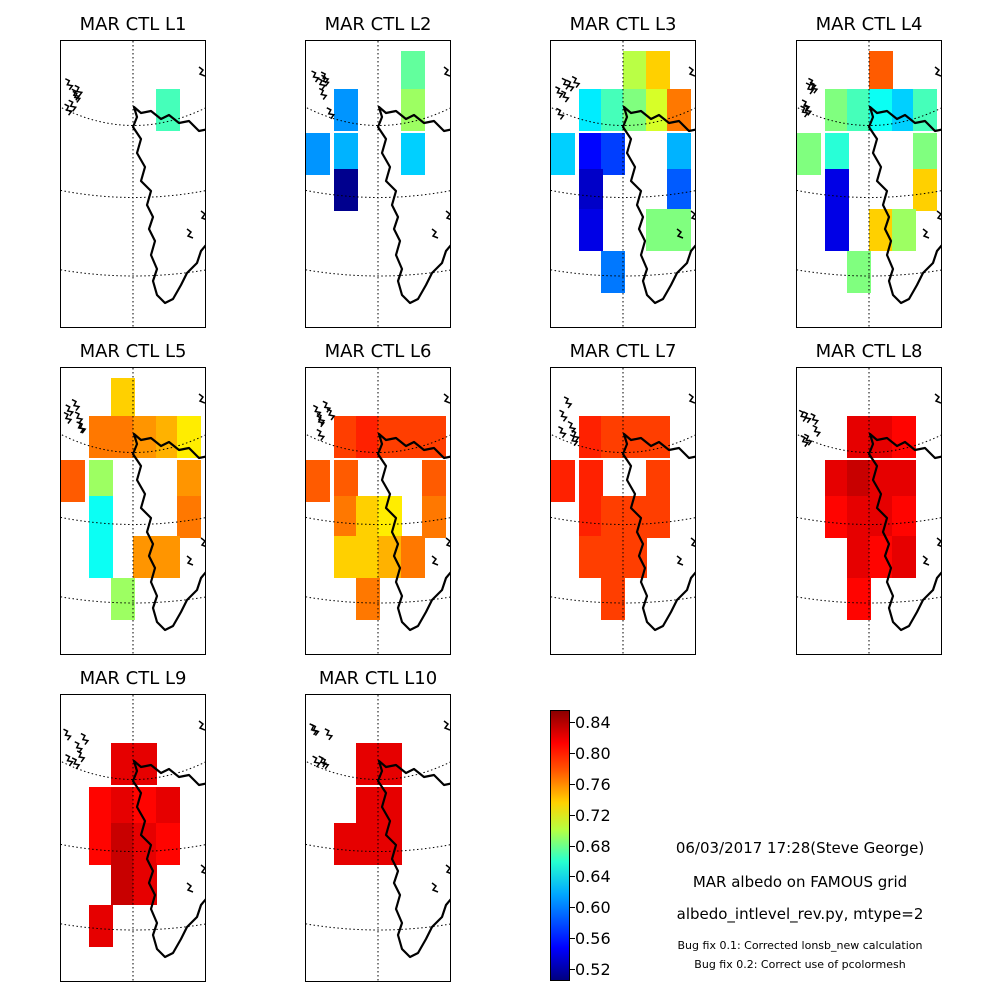 The width and height of the screenshot is (1000, 1000). Describe the element at coordinates (869, 24) in the screenshot. I see `panel-title: MAR CTL L4` at that location.